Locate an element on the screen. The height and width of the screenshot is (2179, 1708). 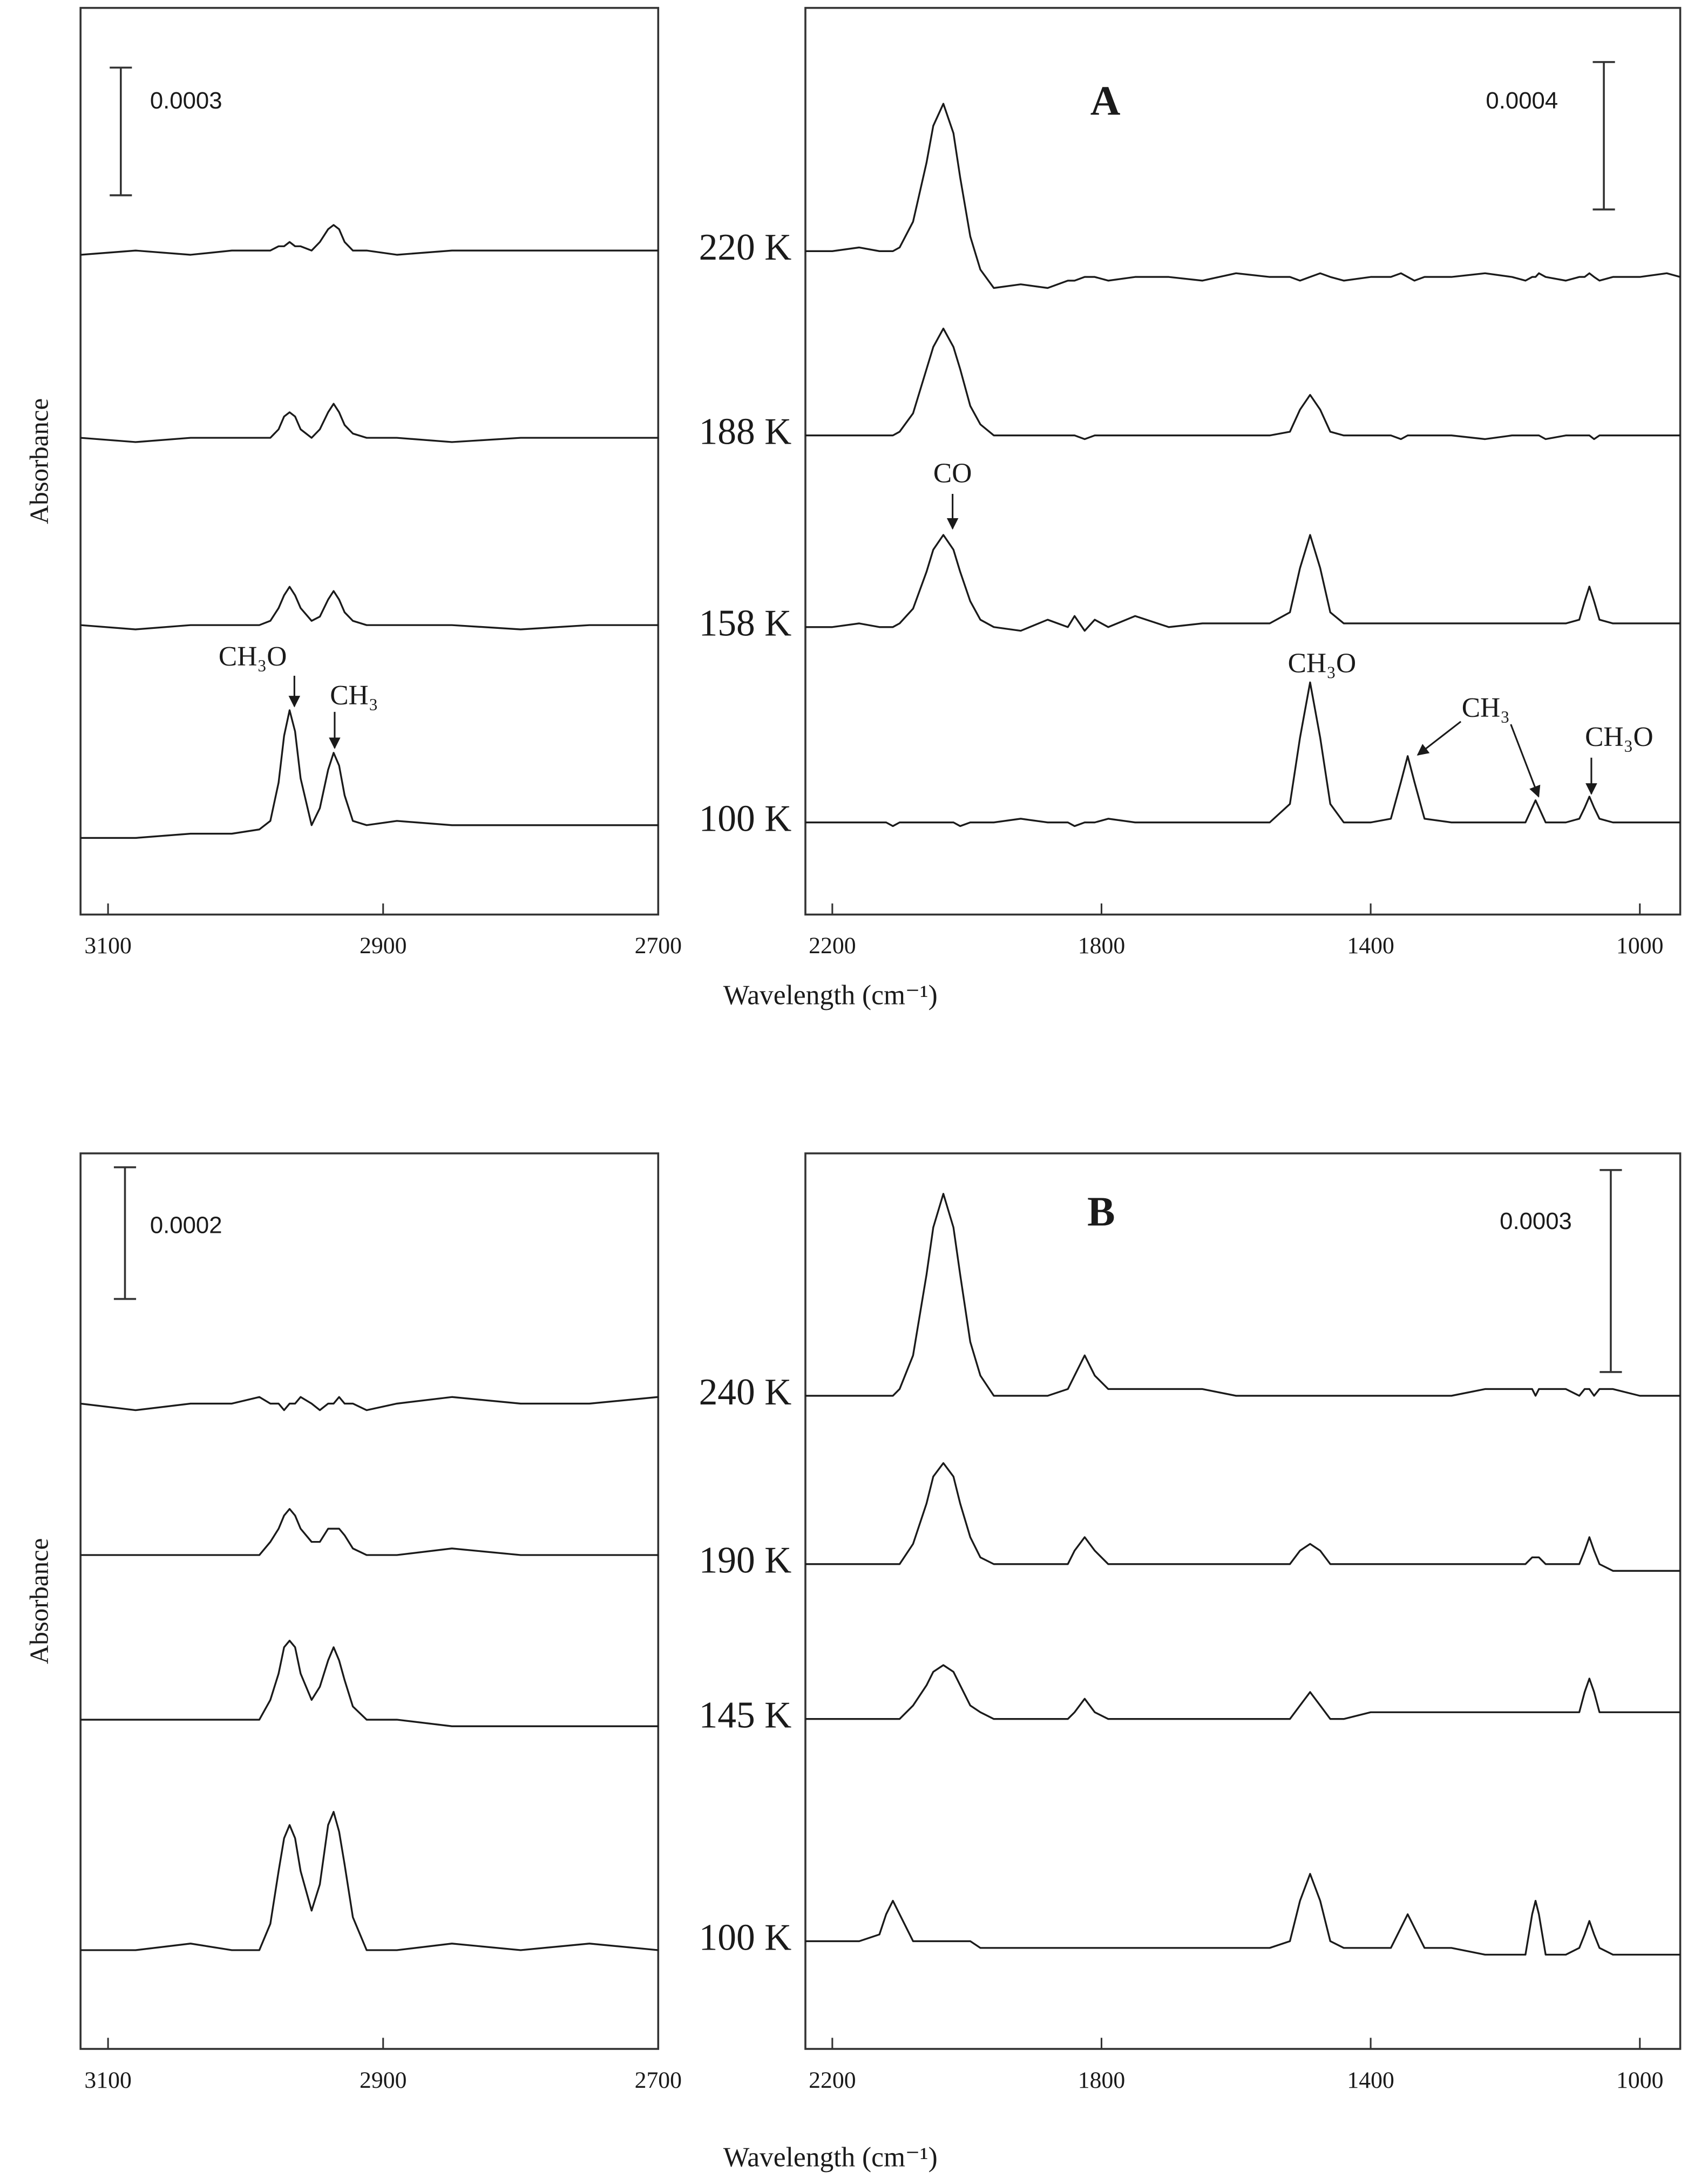
panel-label: A is located at coordinates (1105, 101).